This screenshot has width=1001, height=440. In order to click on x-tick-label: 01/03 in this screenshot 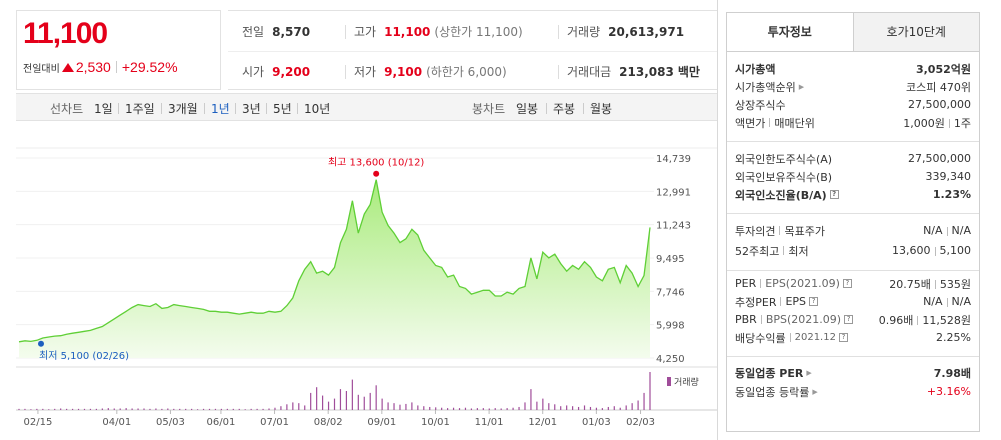, I will do `click(596, 422)`.